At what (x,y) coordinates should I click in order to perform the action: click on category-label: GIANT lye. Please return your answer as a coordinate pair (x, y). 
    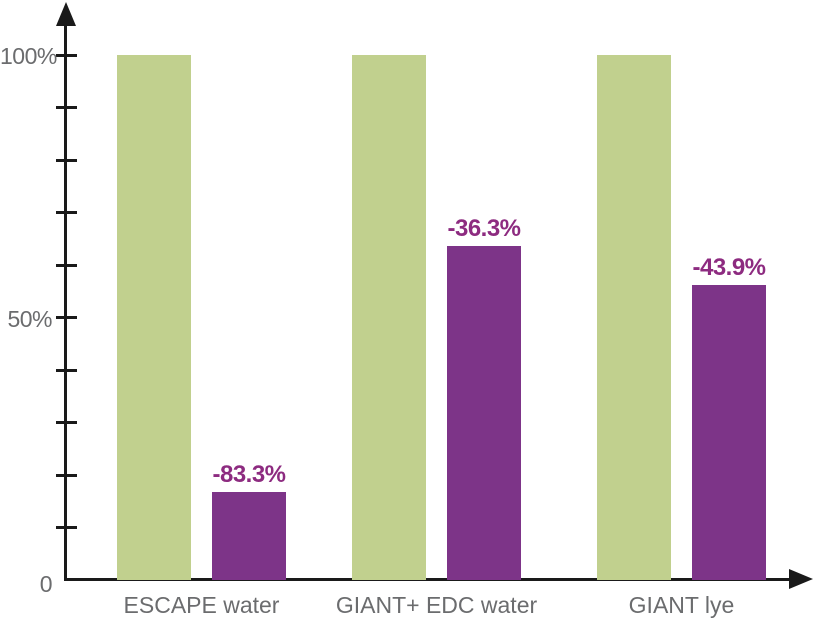
    Looking at the image, I should click on (681, 605).